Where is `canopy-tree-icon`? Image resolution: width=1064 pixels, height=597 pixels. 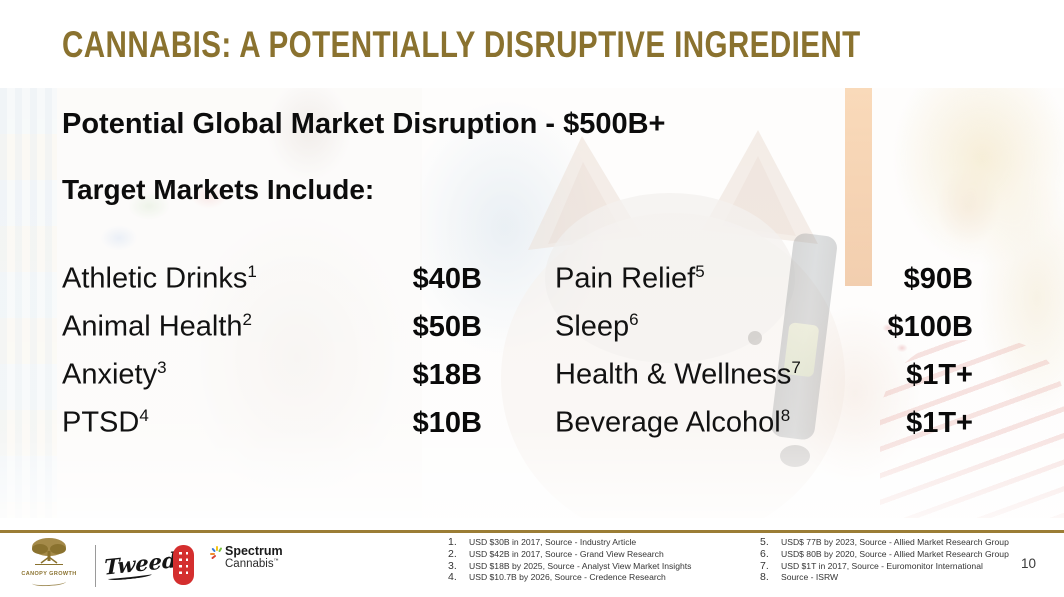
canopy-tree-icon is located at coordinates (49, 551).